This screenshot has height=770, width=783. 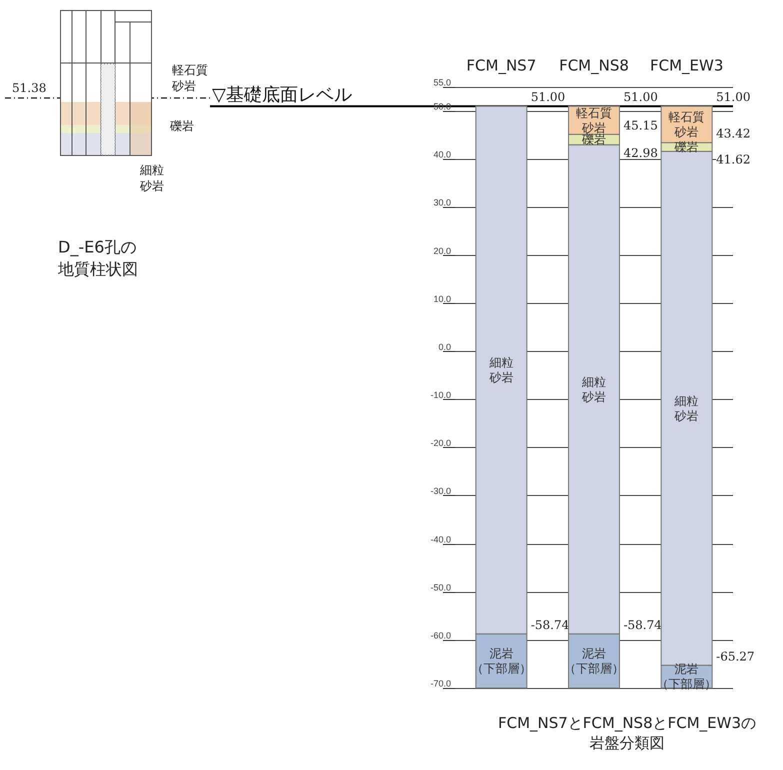 What do you see at coordinates (182, 126) in the screenshot?
I see `text: 礫岩` at bounding box center [182, 126].